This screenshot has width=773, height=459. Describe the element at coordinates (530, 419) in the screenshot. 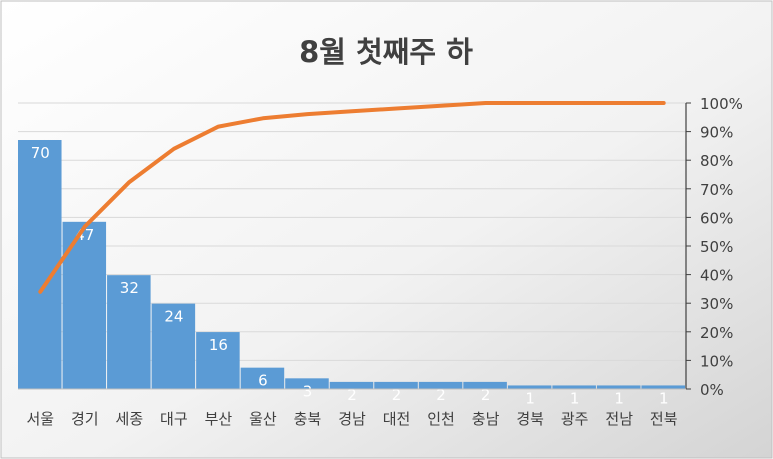

I see `category-tick-label: 경북` at that location.